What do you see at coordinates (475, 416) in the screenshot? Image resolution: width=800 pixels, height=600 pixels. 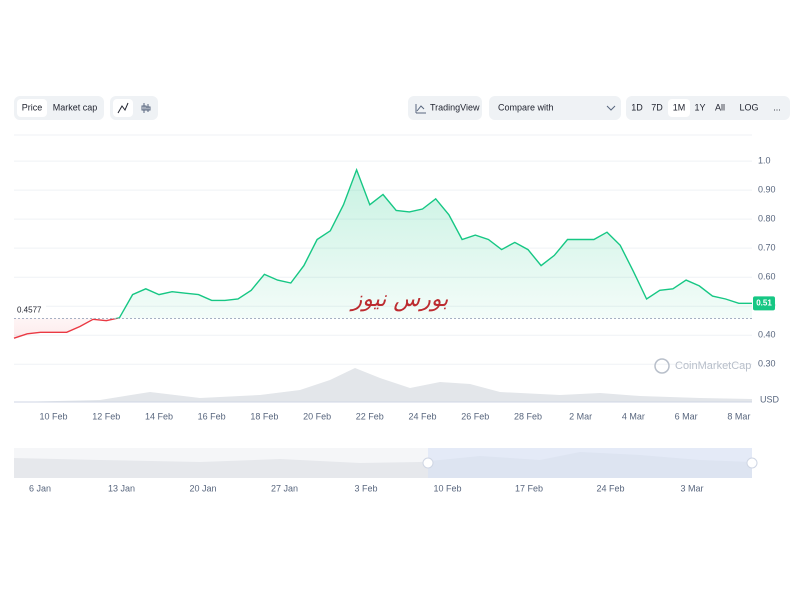 I see `x-tick-label: 26 Feb` at bounding box center [475, 416].